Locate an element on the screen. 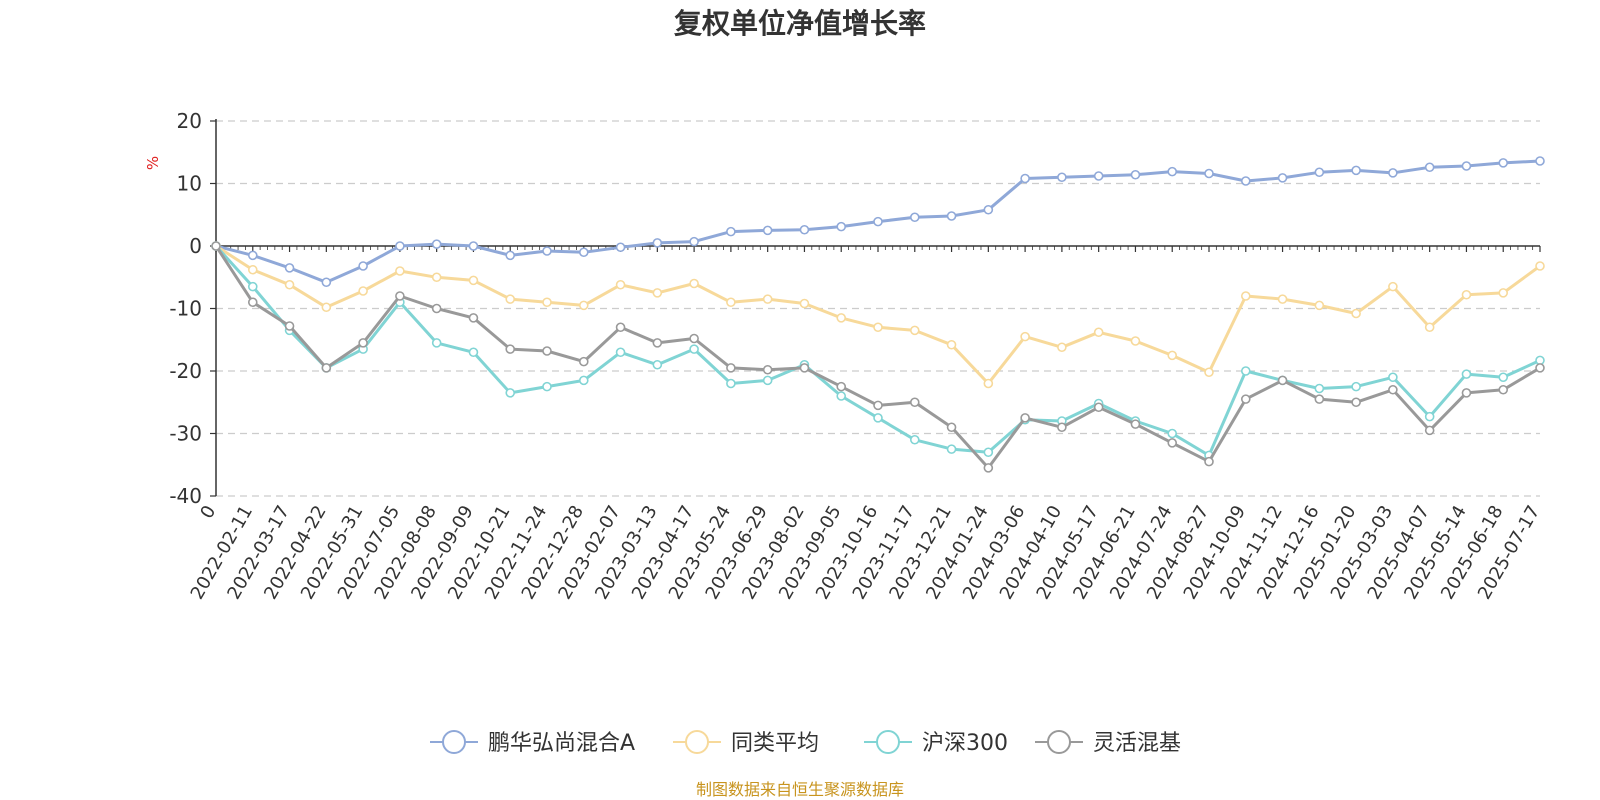 This screenshot has height=800, width=1600. y-tick-label: -30 is located at coordinates (185, 434).